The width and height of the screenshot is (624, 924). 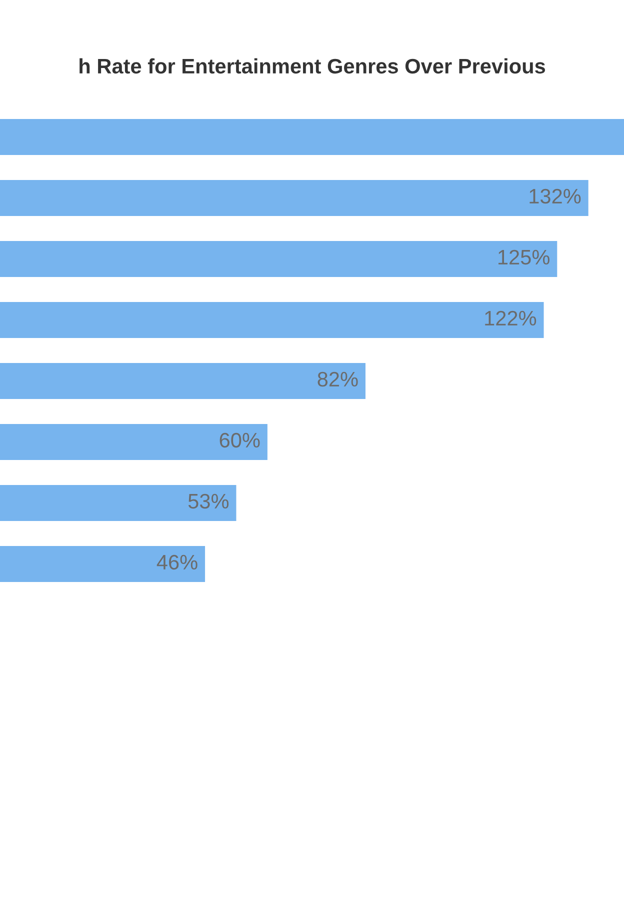 I want to click on chart-title: h Rate for Entertainment Genres Over Previous, so click(x=313, y=66).